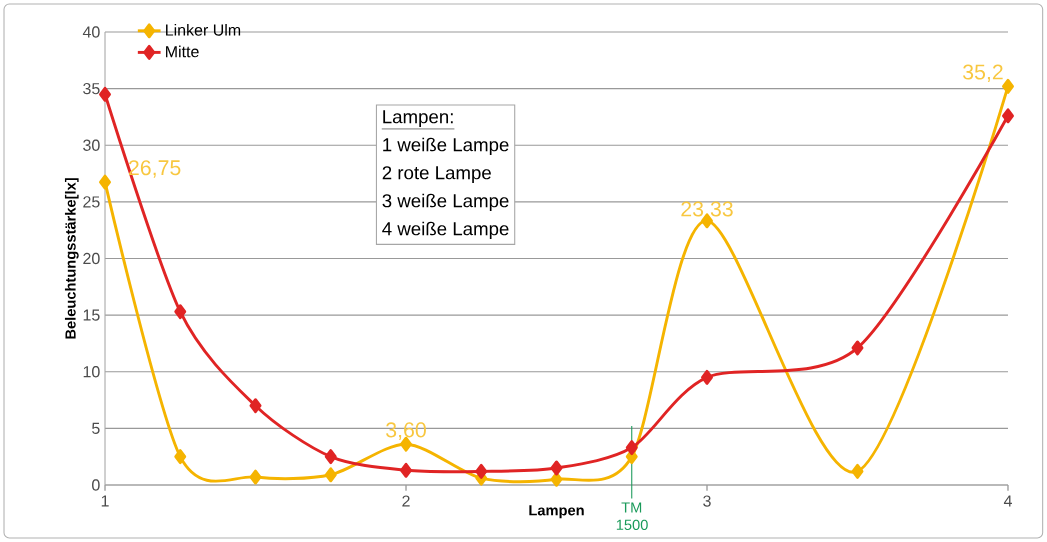 Image resolution: width=1047 pixels, height=542 pixels. Describe the element at coordinates (707, 501) in the screenshot. I see `x-tick-label: 3` at that location.